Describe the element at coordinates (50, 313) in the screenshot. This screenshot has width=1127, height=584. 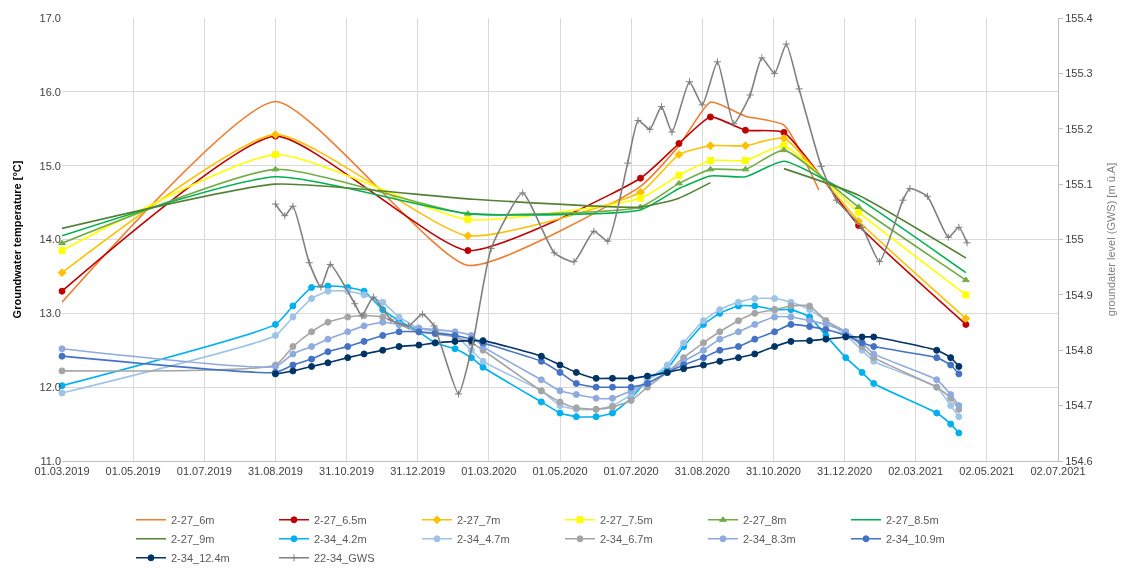
I see `y-tick-label: 13.0` at that location.